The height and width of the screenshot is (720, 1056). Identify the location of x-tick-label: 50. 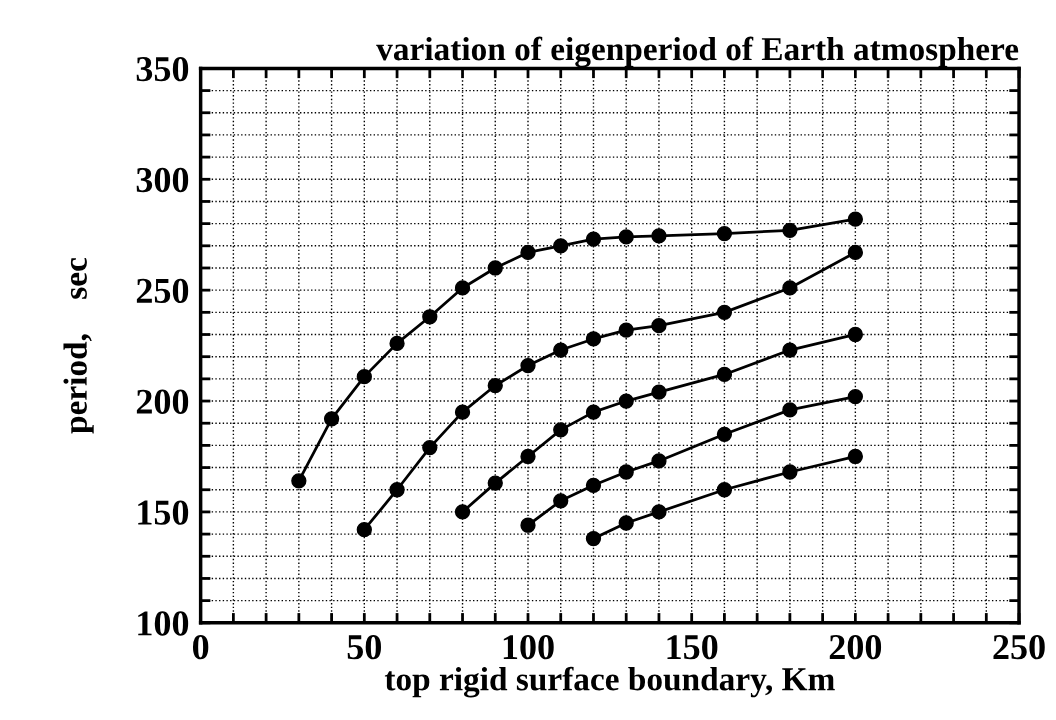
(364, 647).